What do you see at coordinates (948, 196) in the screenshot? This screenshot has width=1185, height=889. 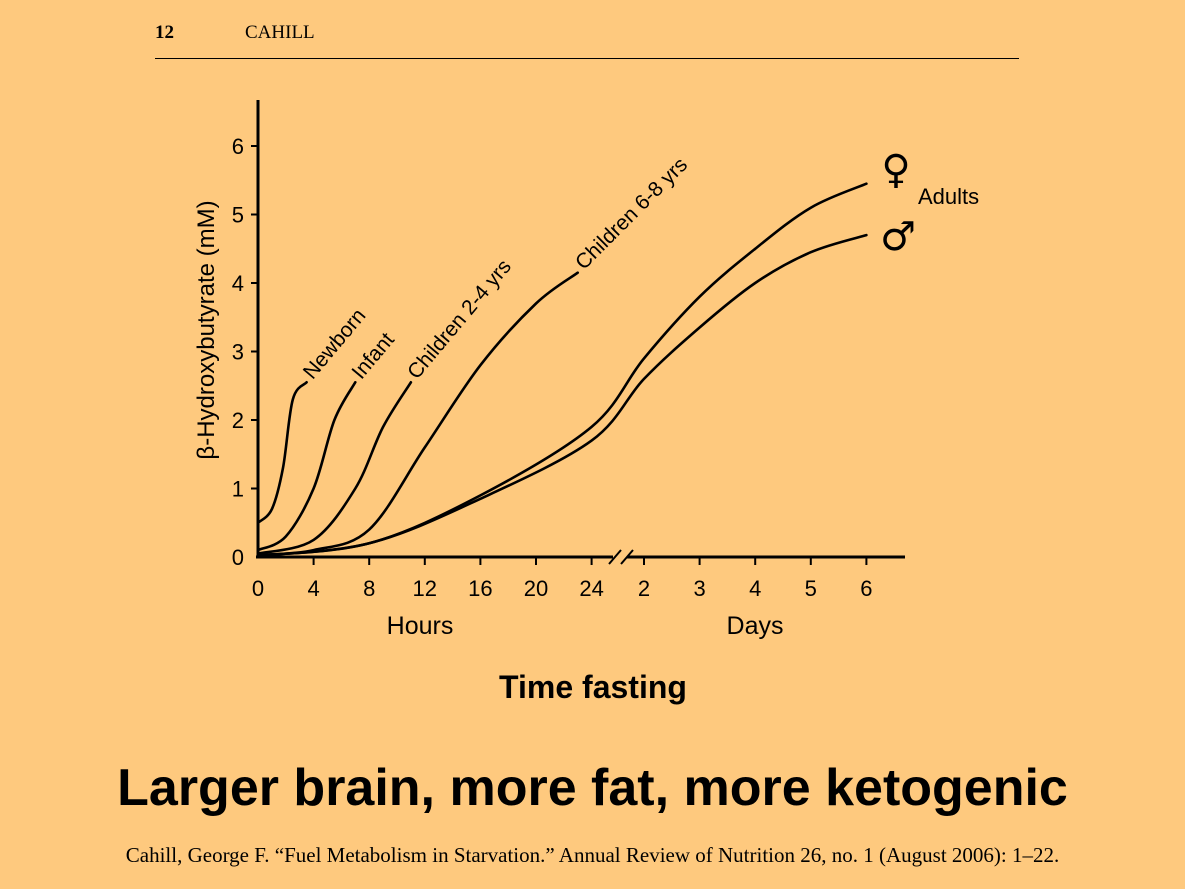 I see `adults-label: Adults` at bounding box center [948, 196].